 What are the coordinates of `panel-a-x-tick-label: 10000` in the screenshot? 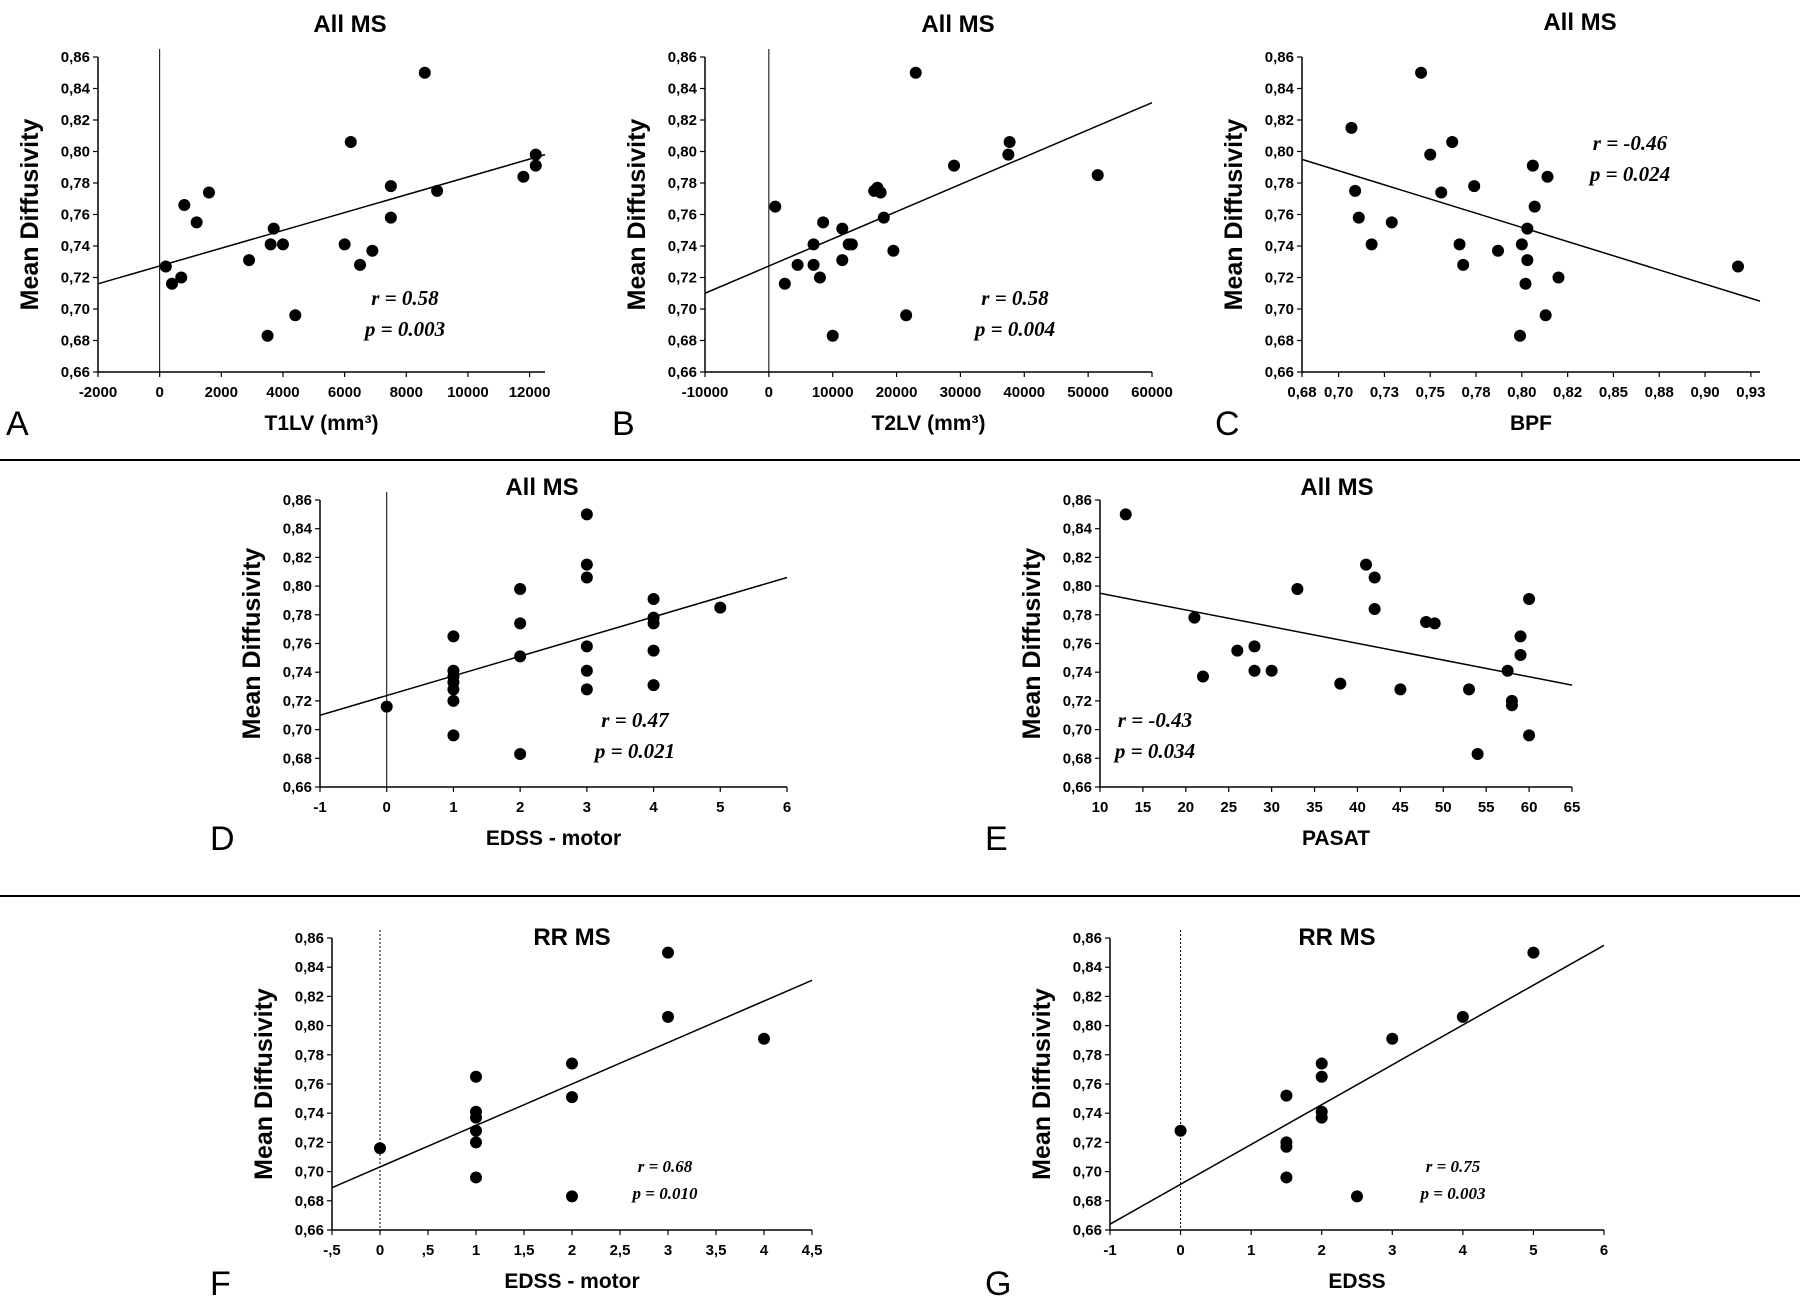 It's located at (468, 392).